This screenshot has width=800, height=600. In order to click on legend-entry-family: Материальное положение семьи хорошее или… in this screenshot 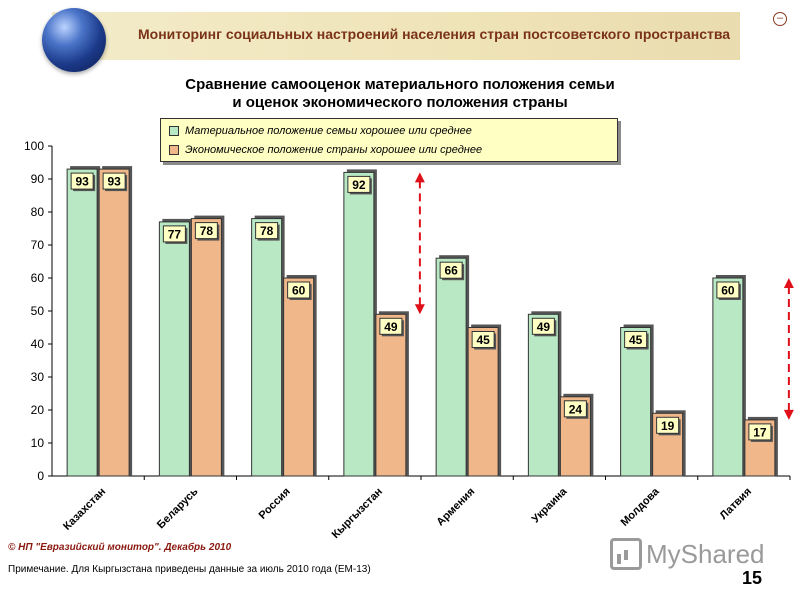, I will do `click(320, 131)`.